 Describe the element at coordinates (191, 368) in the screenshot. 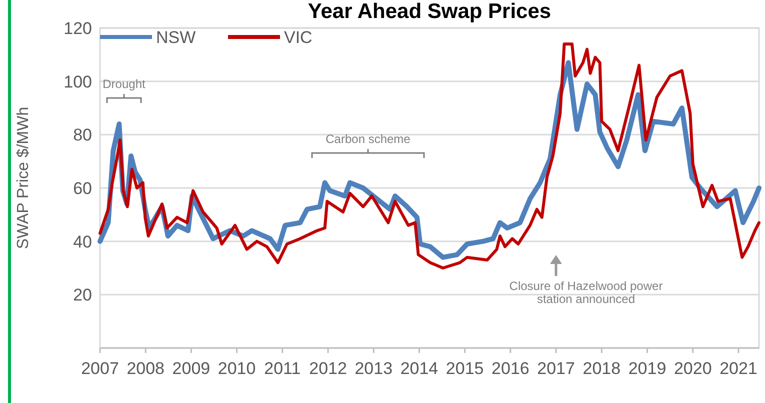

I see `x-tick-label: 2009` at that location.